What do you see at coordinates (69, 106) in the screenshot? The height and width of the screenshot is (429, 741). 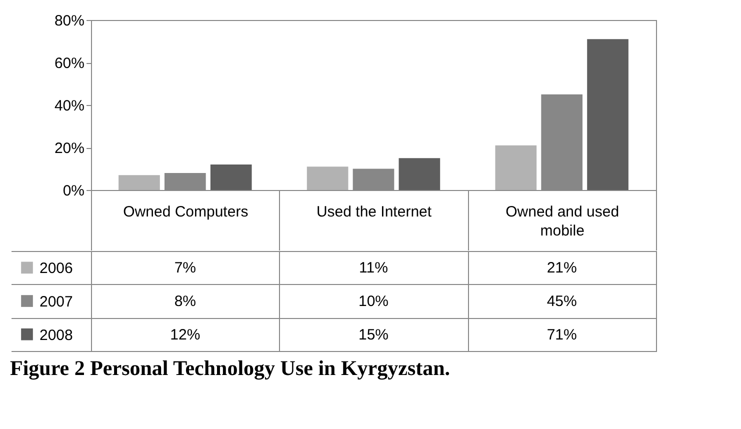 I see `y-tick-label: 40%` at bounding box center [69, 106].